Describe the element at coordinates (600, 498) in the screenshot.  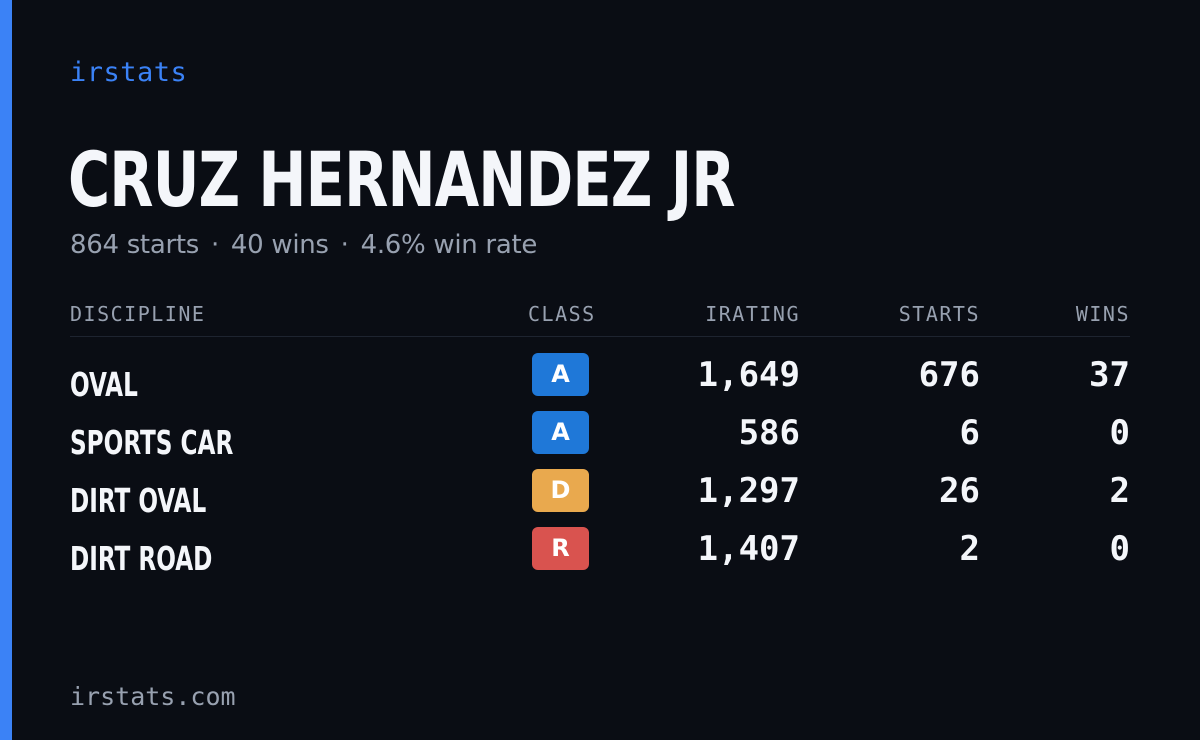
I see `table-row: DIRT OVAL D 1,297 26 2` at that location.